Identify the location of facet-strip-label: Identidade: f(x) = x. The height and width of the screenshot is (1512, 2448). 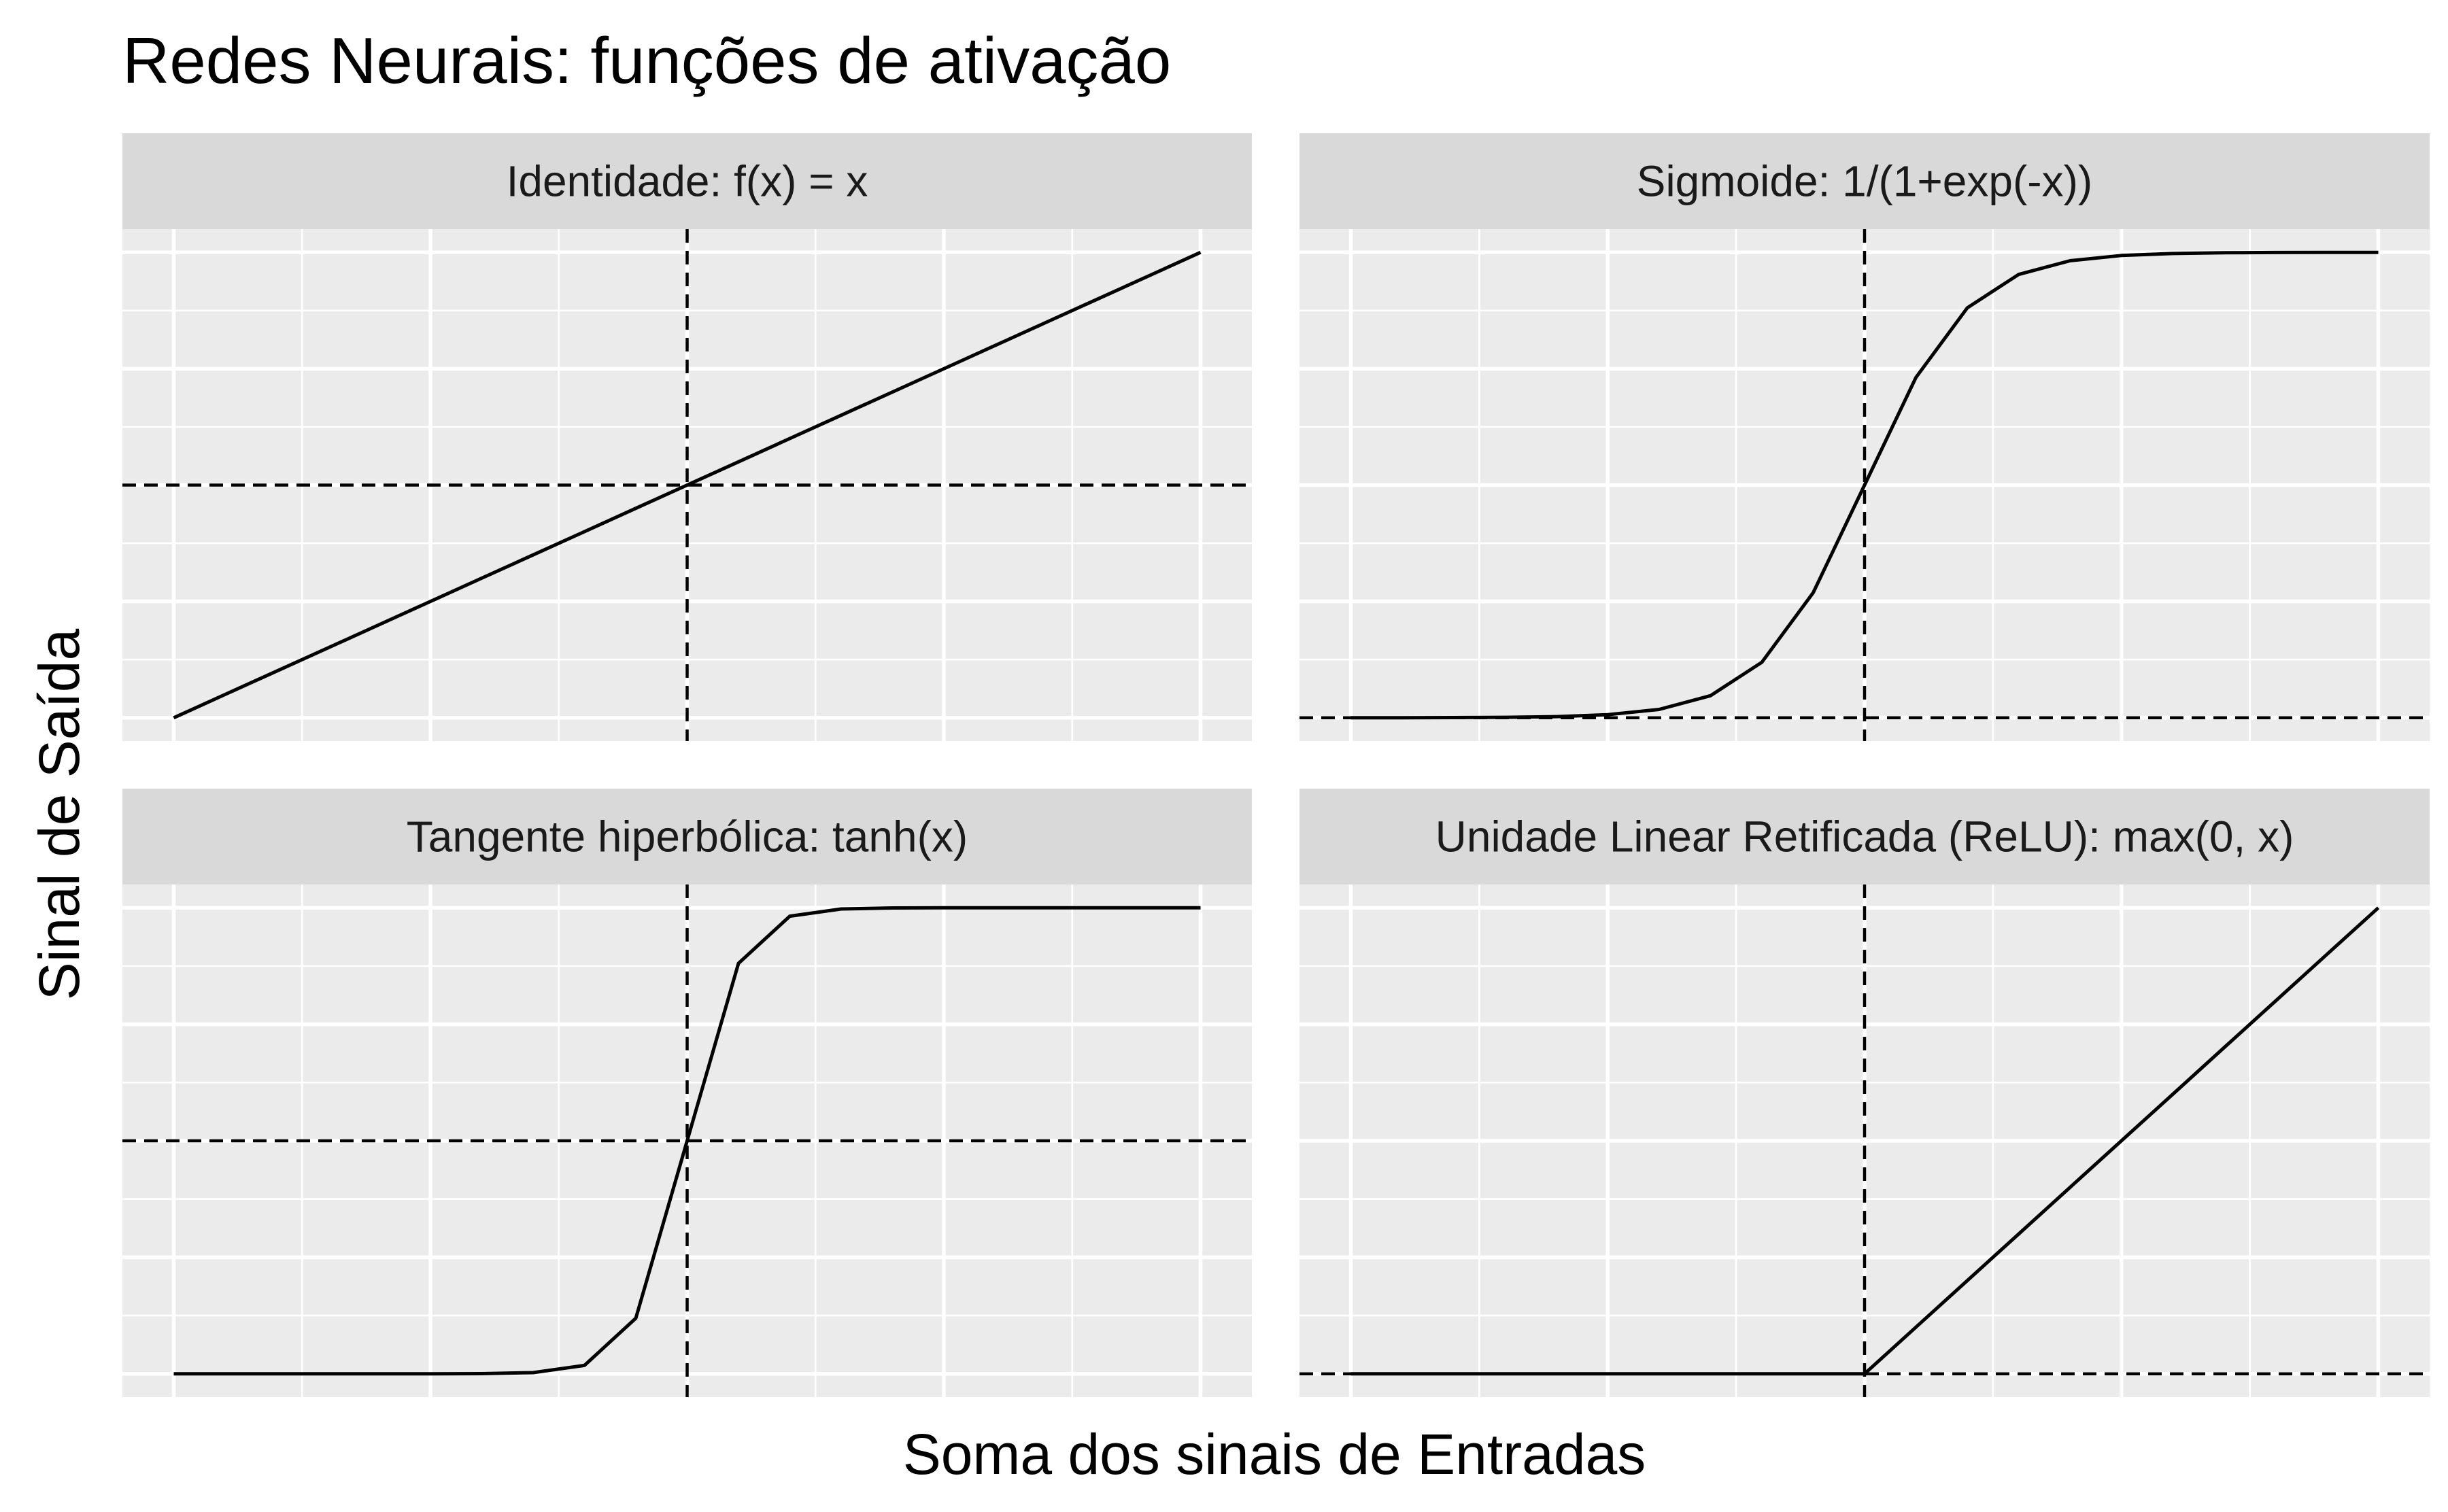
(688, 181).